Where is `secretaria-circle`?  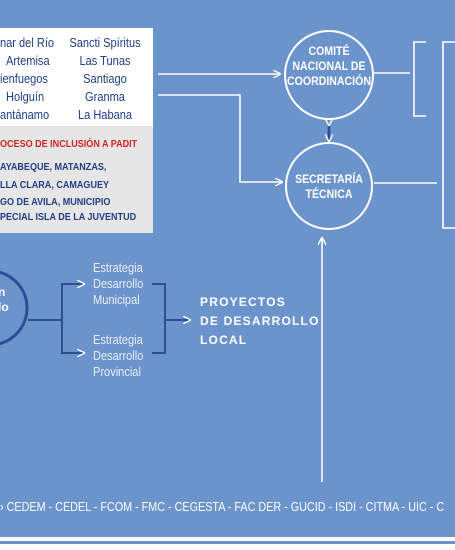 secretaria-circle is located at coordinates (329, 186).